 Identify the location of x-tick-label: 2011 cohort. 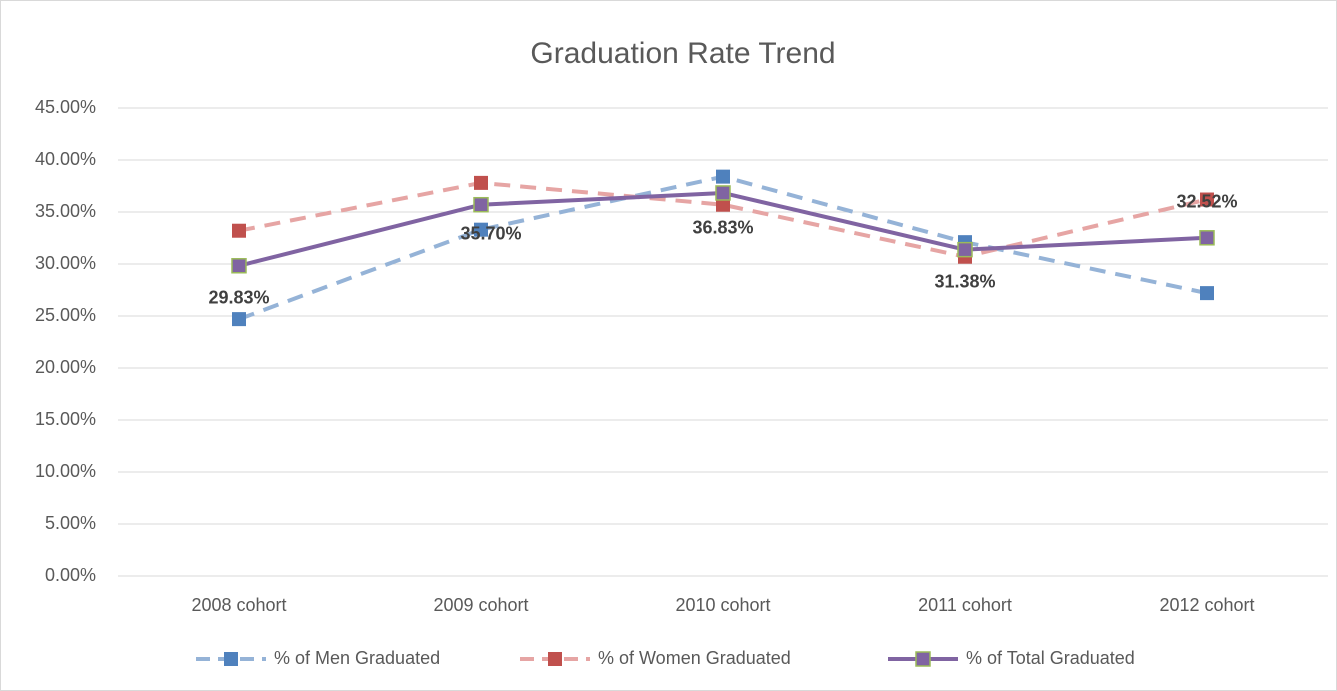
(965, 605).